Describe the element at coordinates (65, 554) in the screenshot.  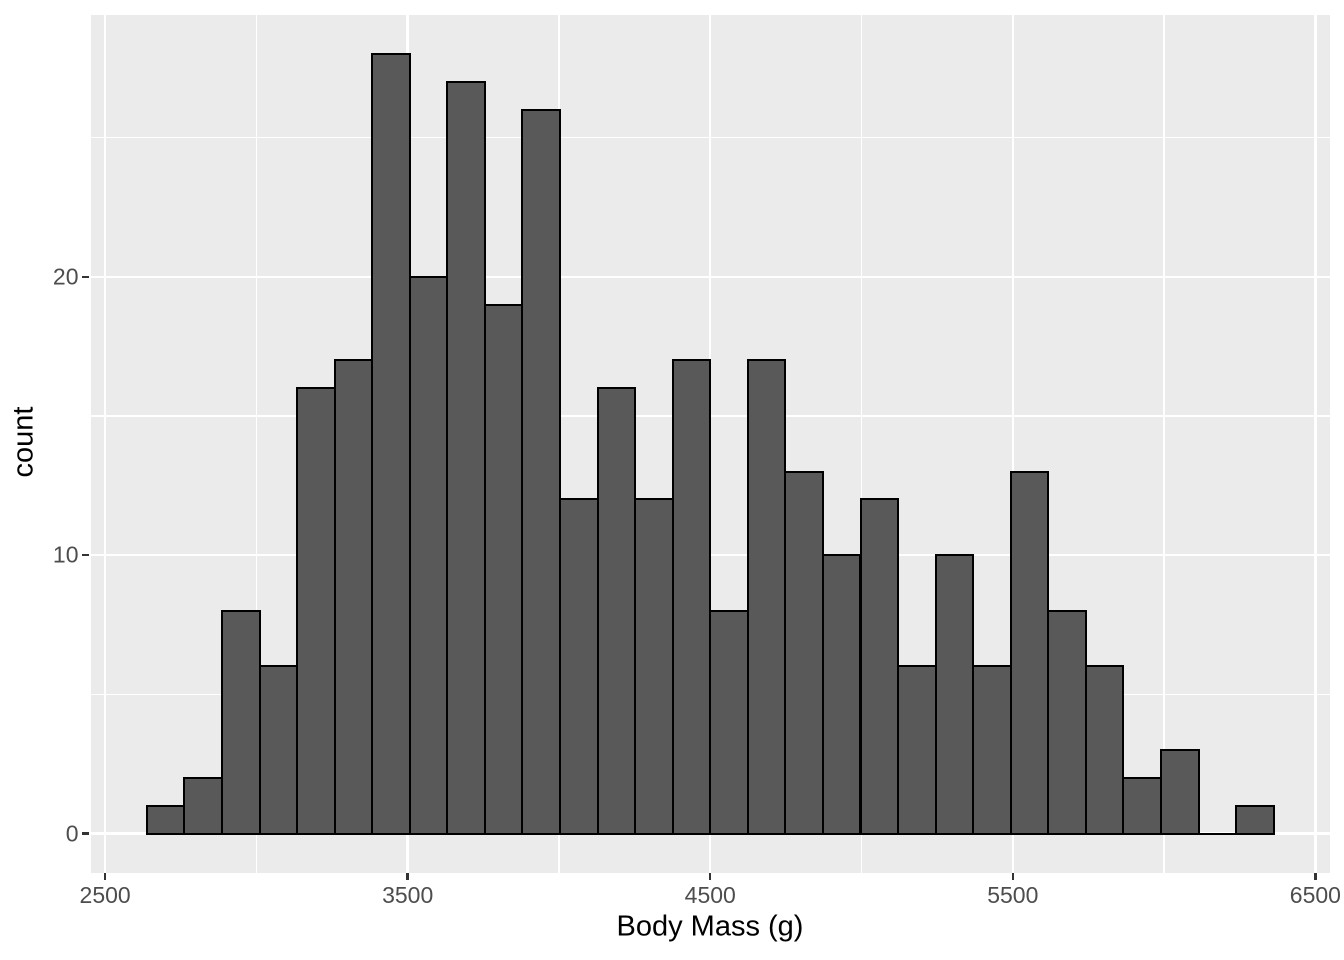
I see `y-tick-label: 10` at that location.